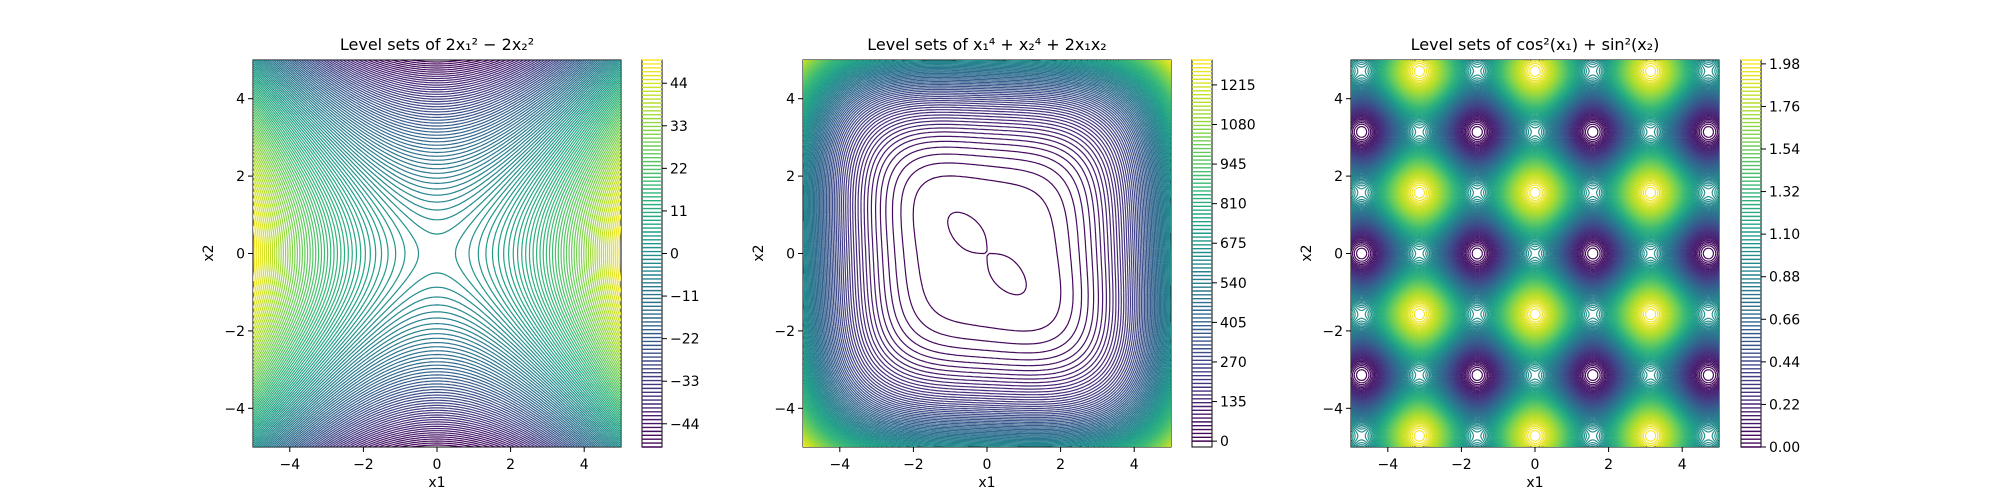 This screenshot has height=500, width=2000. What do you see at coordinates (1461, 465) in the screenshot?
I see `panel-3-xtick-label: −2` at bounding box center [1461, 465].